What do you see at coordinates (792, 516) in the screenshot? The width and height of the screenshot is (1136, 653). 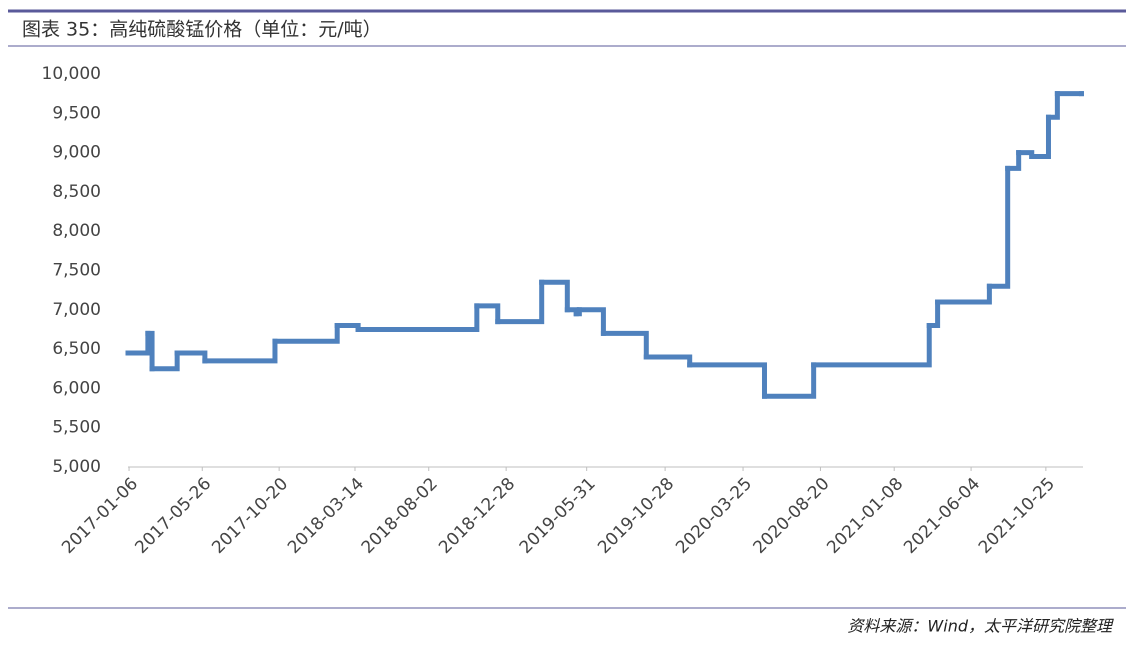 I see `x-tick-label: 2020-08-20` at bounding box center [792, 516].